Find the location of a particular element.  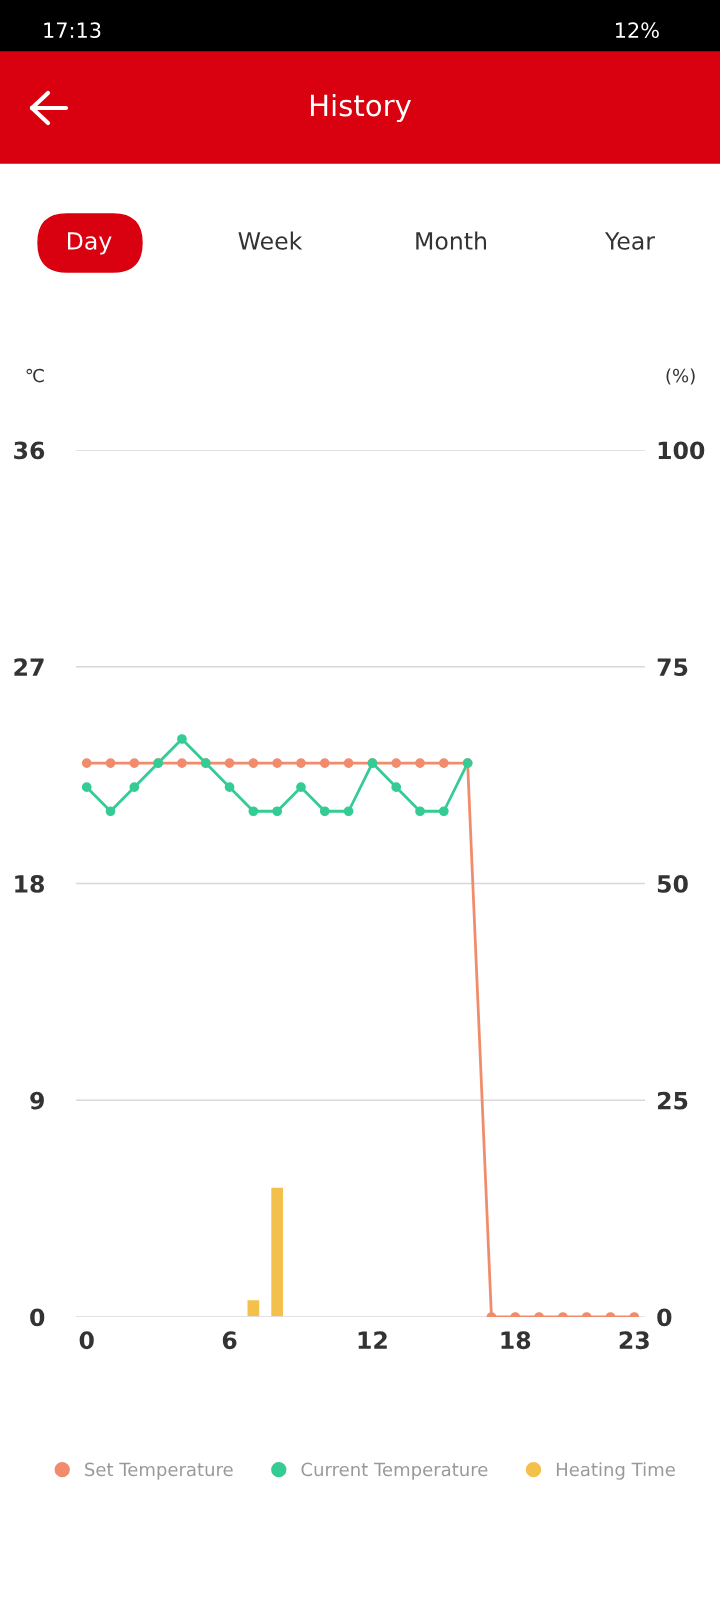

y-tick-label: 0 is located at coordinates (37, 1317).